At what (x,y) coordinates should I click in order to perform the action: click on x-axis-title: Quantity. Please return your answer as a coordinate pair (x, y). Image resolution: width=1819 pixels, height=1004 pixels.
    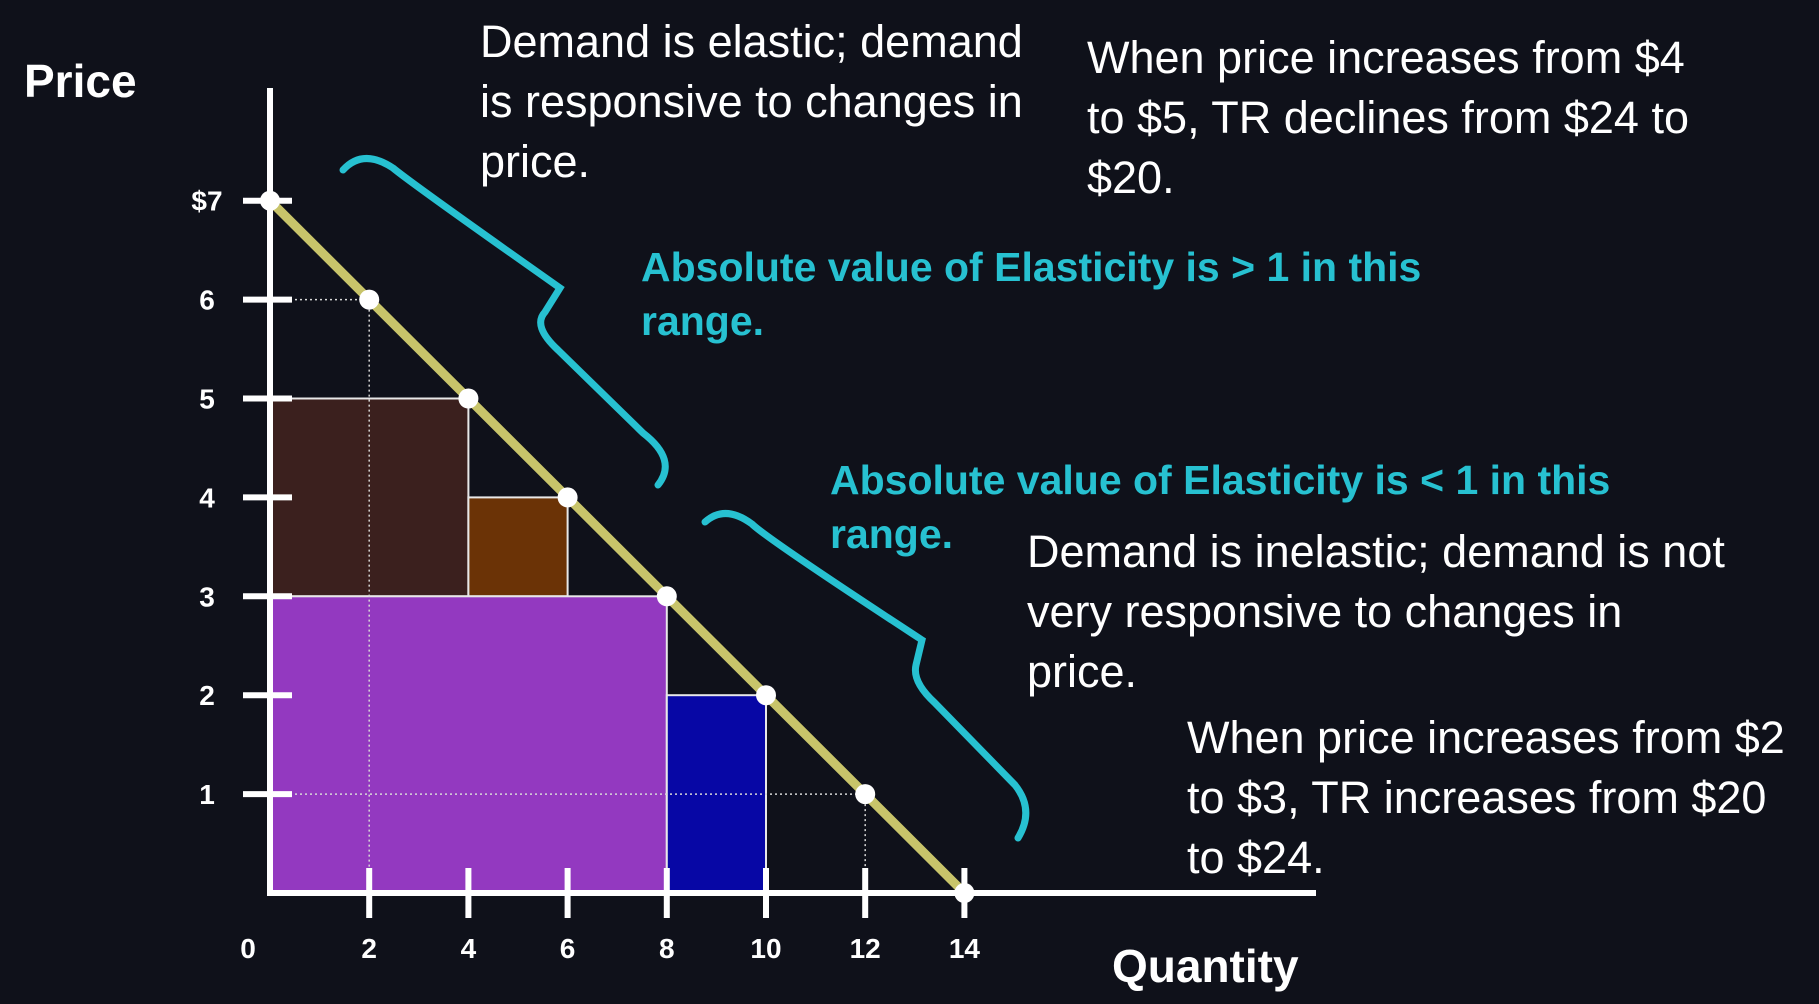
    Looking at the image, I should click on (1205, 966).